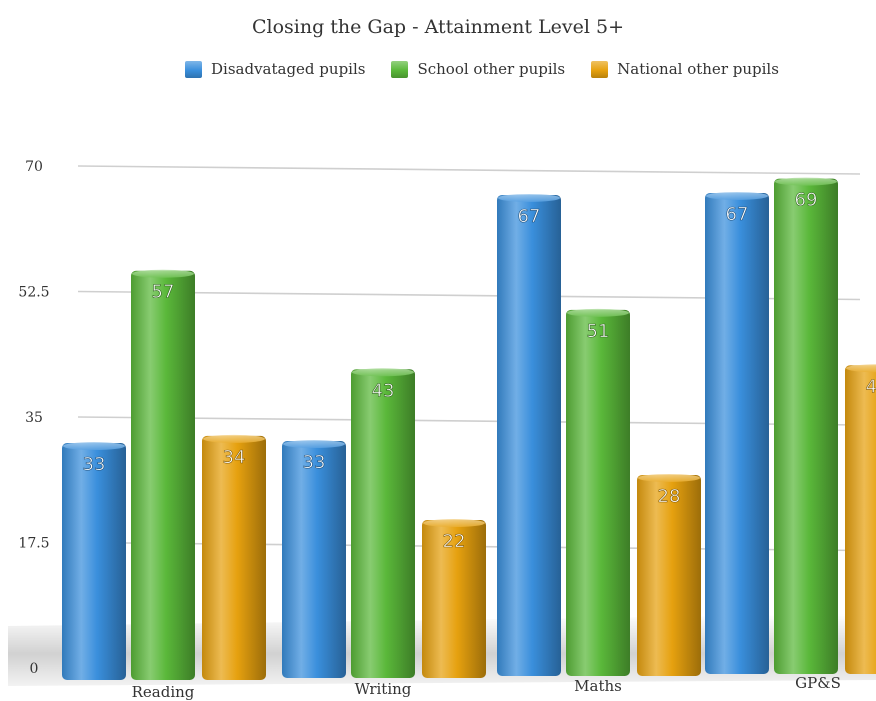 The width and height of the screenshot is (876, 701). I want to click on legend-swatch-school-other, so click(400, 69).